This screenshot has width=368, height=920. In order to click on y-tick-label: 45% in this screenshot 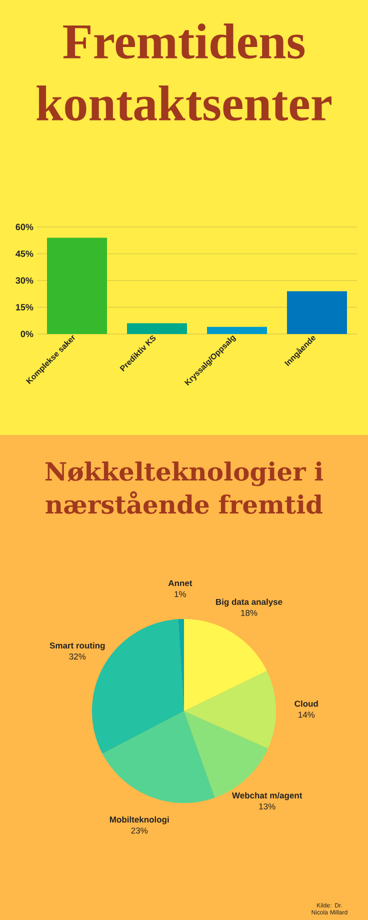, I will do `click(25, 253)`.